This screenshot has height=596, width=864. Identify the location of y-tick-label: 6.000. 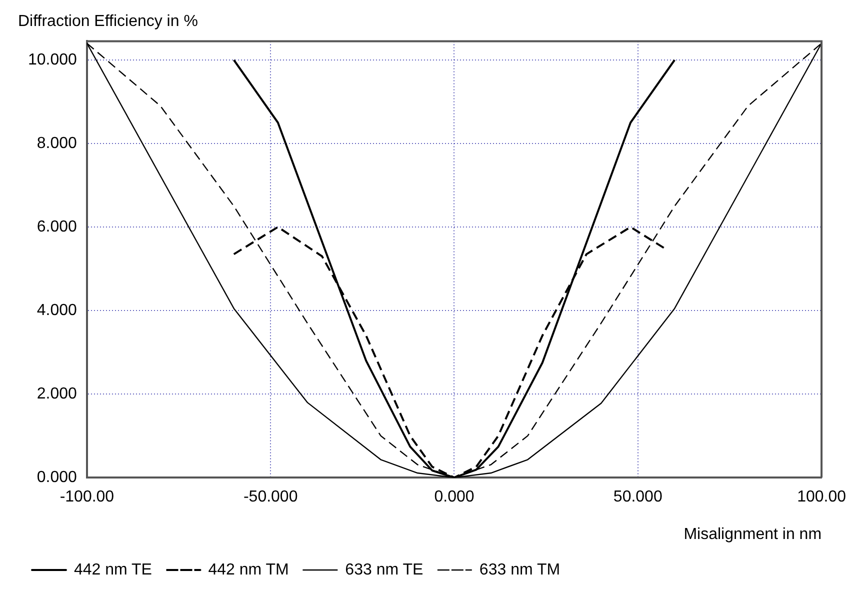
(57, 227).